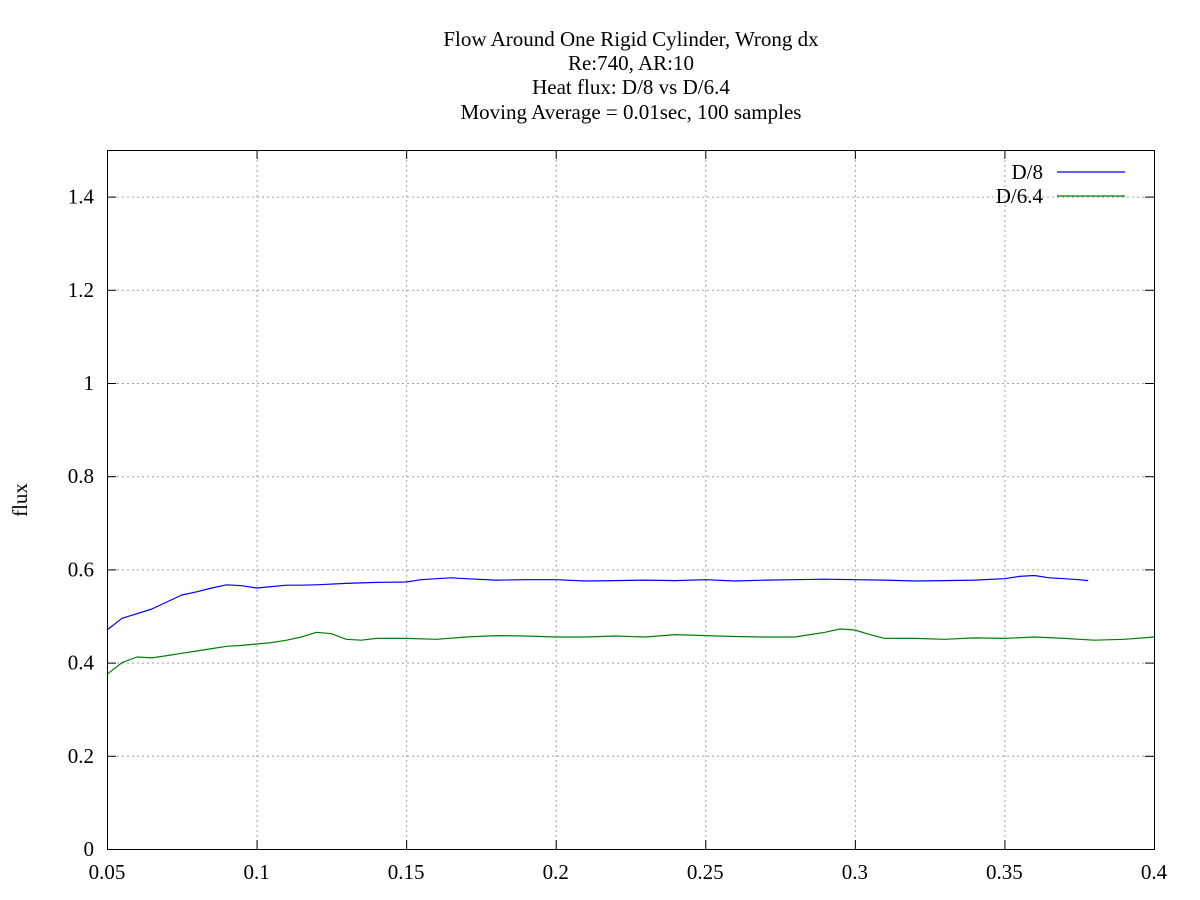  What do you see at coordinates (81, 290) in the screenshot?
I see `y-tick-label: 1.2` at bounding box center [81, 290].